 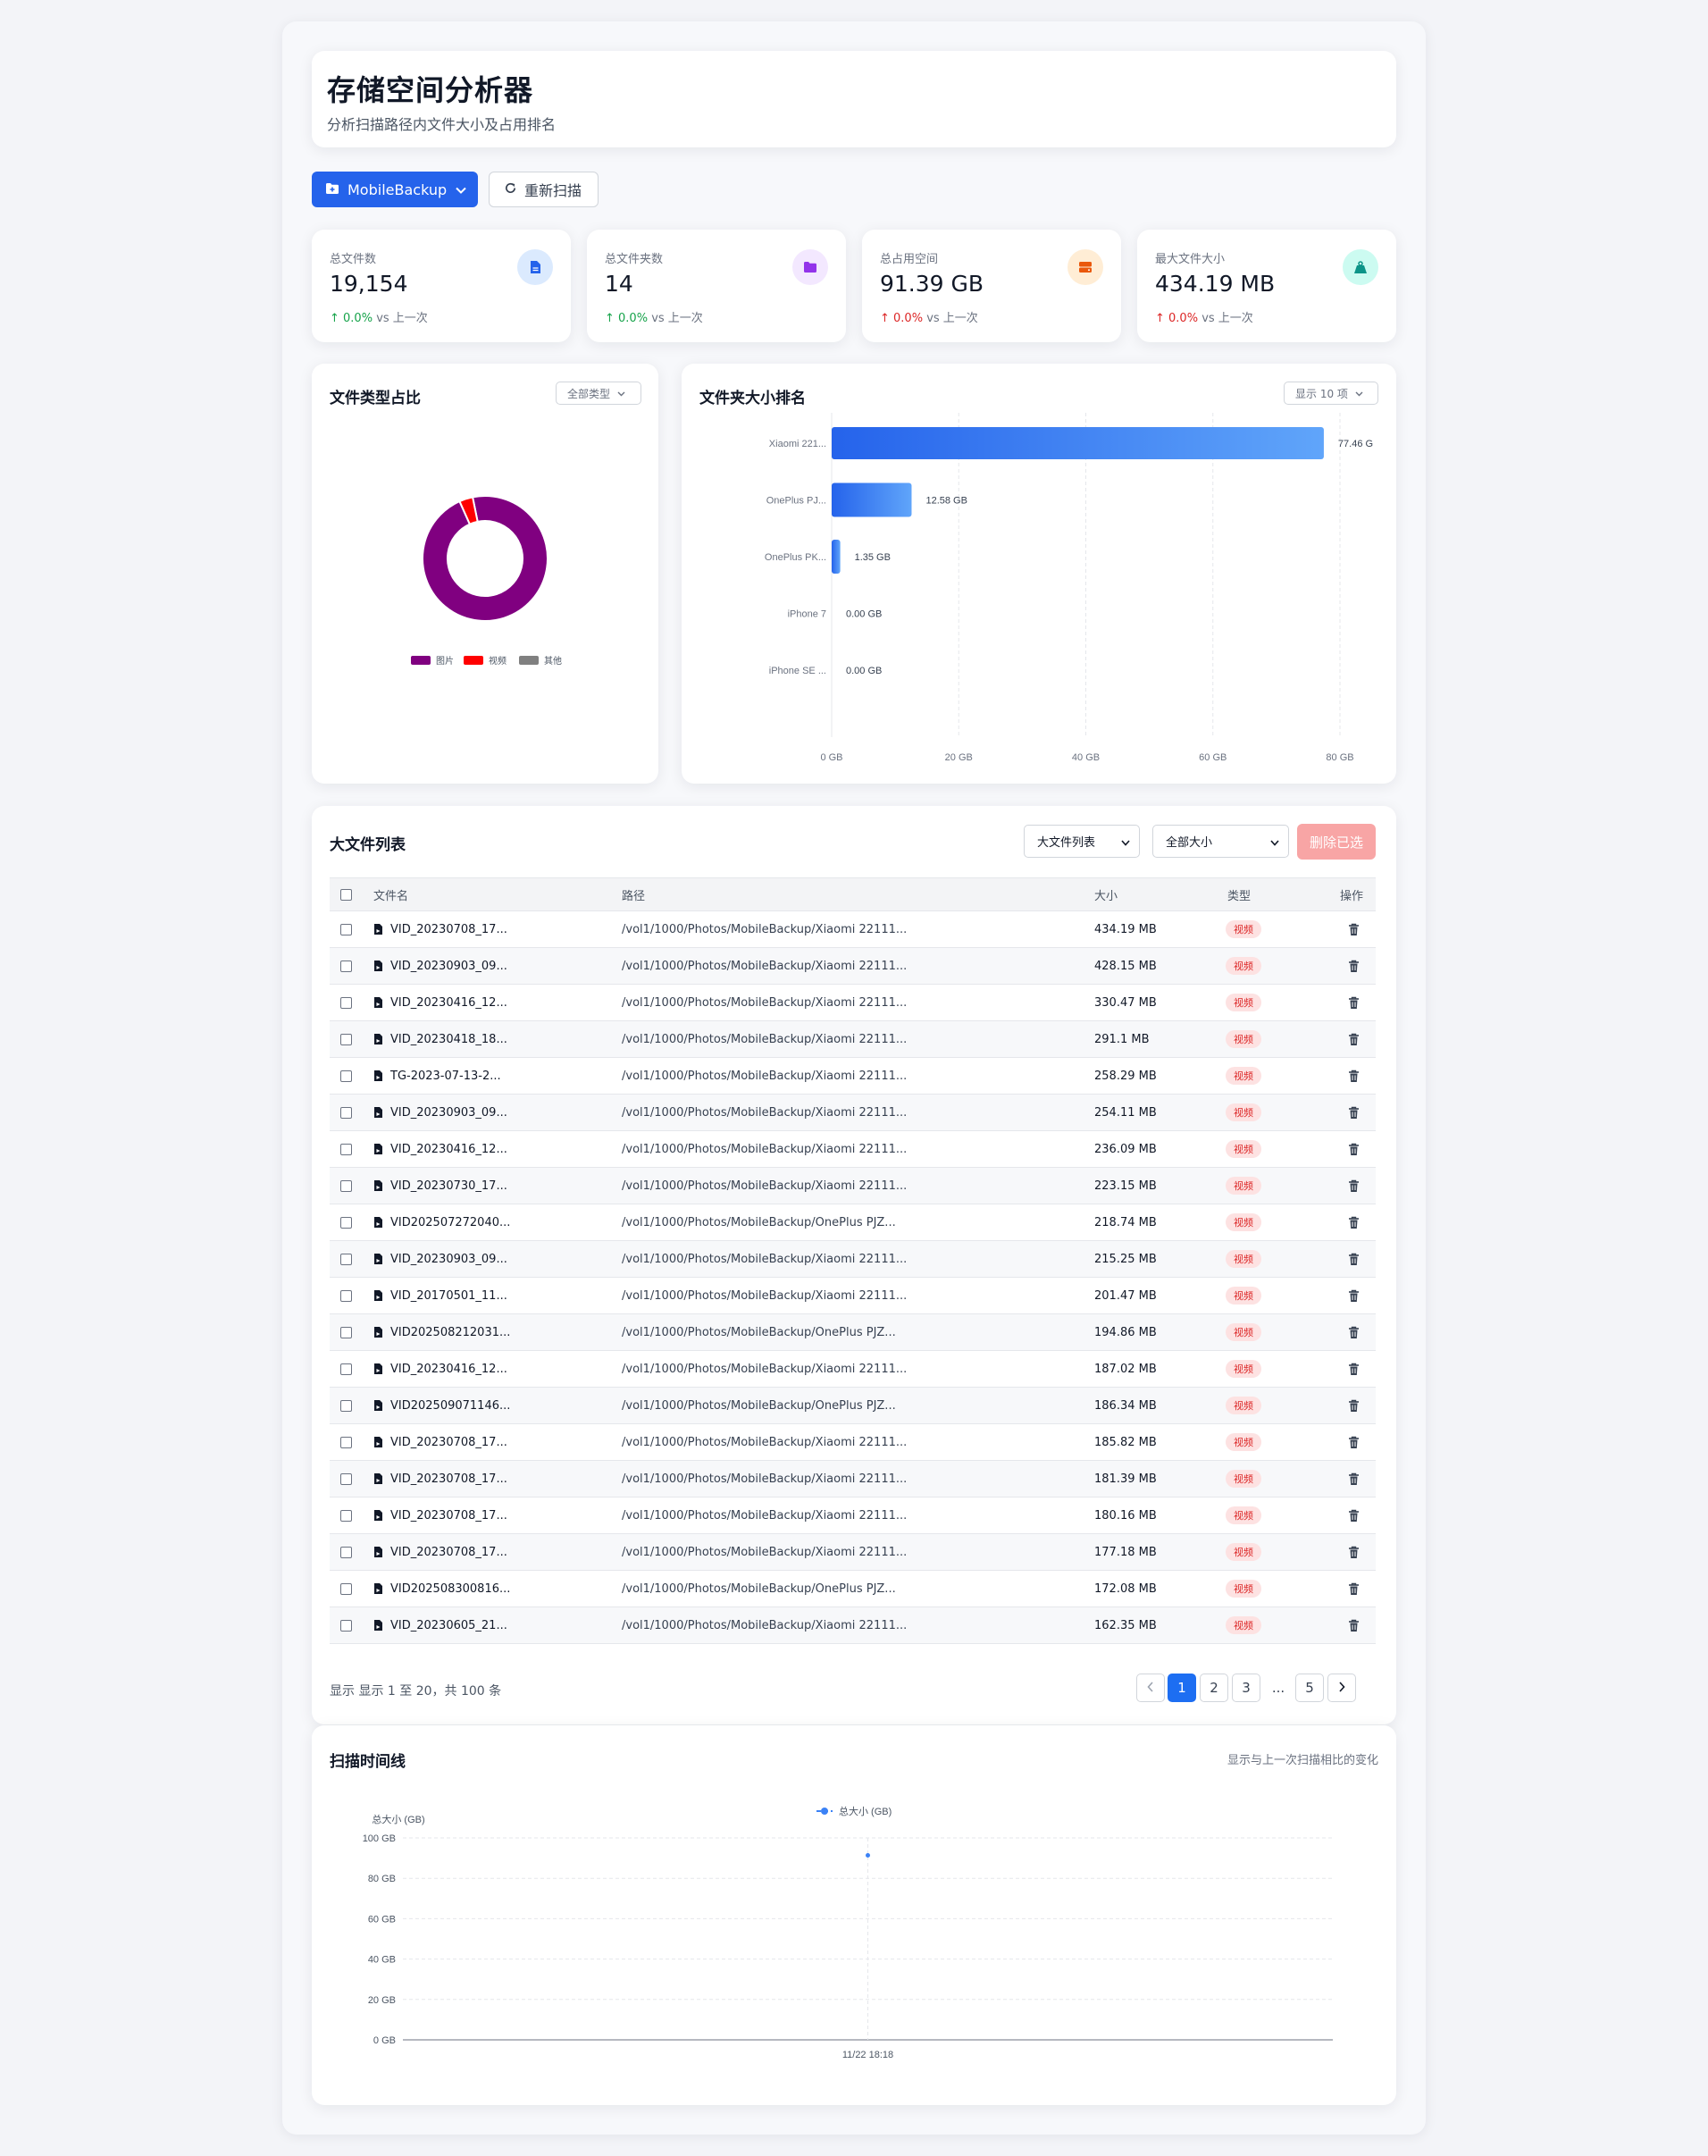 What do you see at coordinates (510, 190) in the screenshot?
I see `refresh-icon` at bounding box center [510, 190].